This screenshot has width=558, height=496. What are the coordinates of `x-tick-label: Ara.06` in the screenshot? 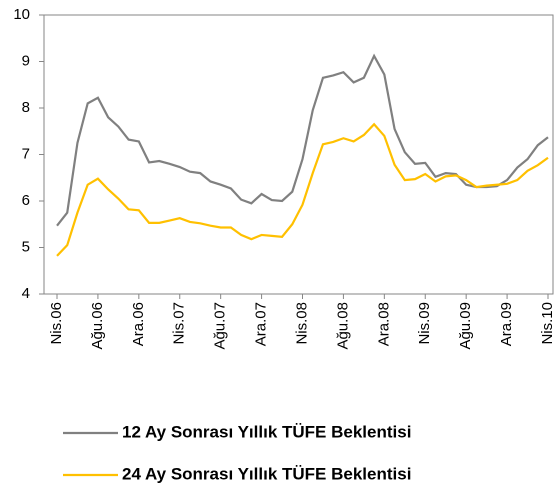 It's located at (138, 324).